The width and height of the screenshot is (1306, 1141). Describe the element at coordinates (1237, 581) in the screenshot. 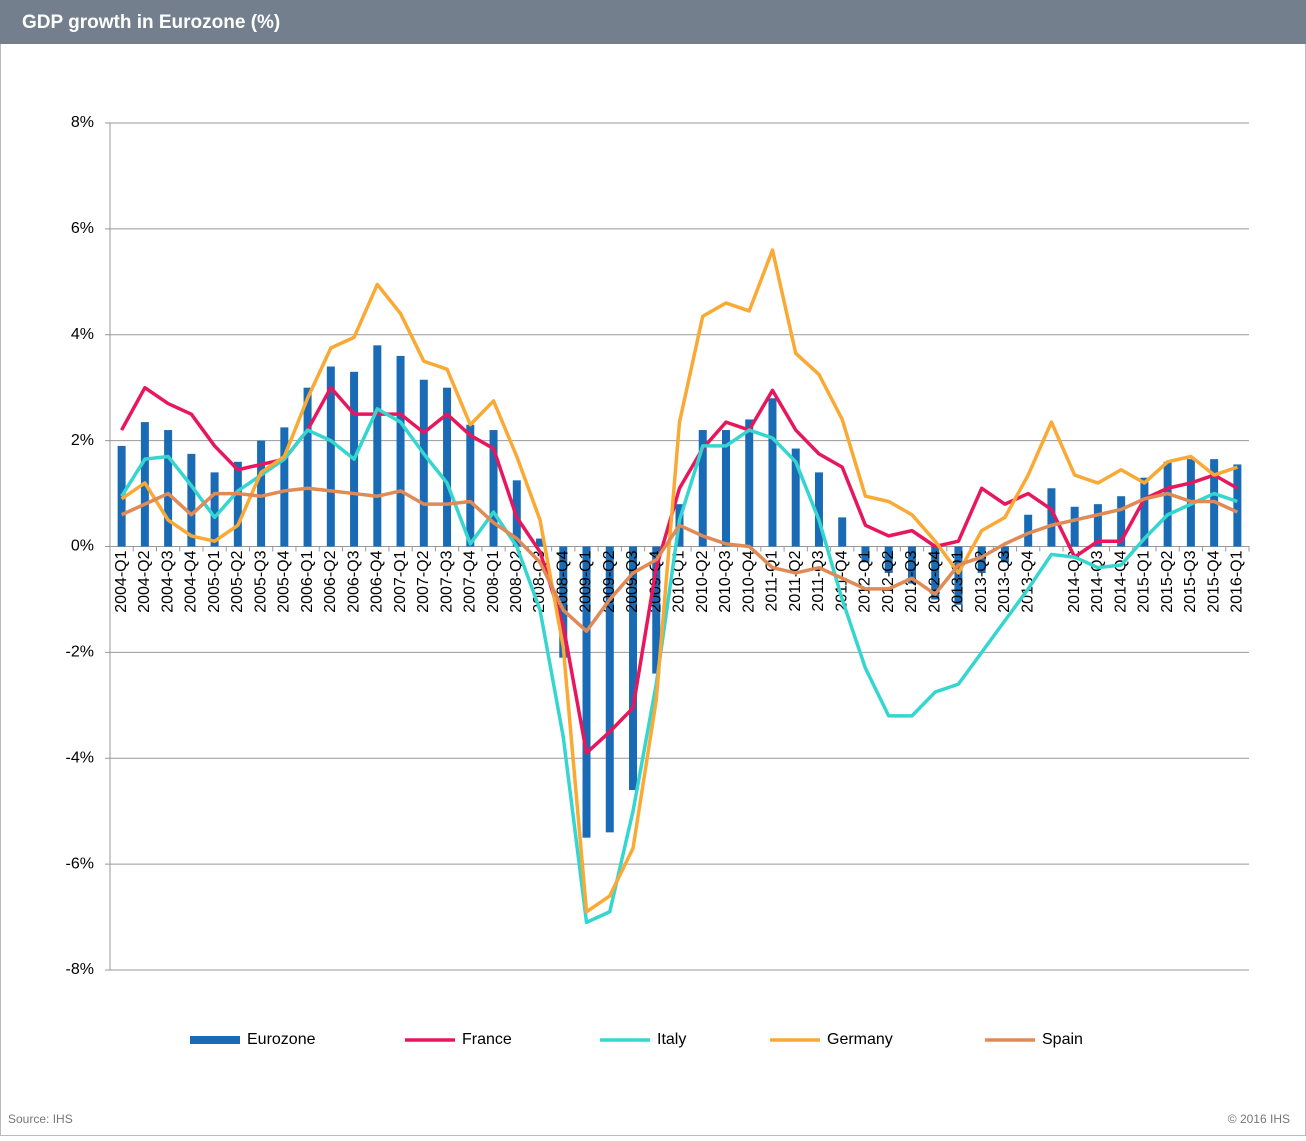

I see `x-tick-label: 2016-Q1` at that location.